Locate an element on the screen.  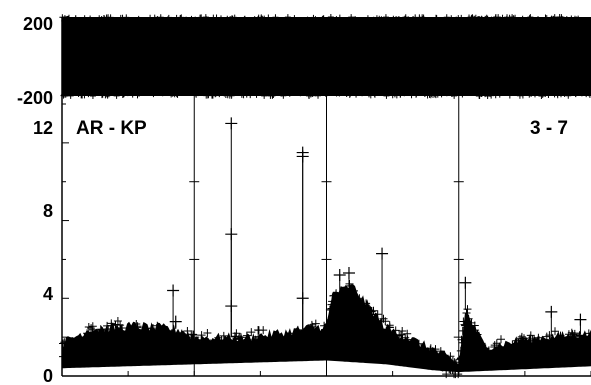
lower-tick-label-8: 8 is located at coordinates (48, 211).